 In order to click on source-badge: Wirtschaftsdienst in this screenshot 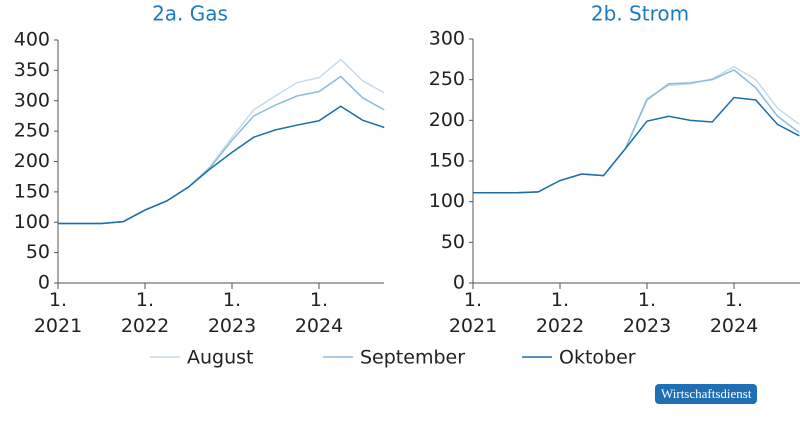, I will do `click(706, 394)`.